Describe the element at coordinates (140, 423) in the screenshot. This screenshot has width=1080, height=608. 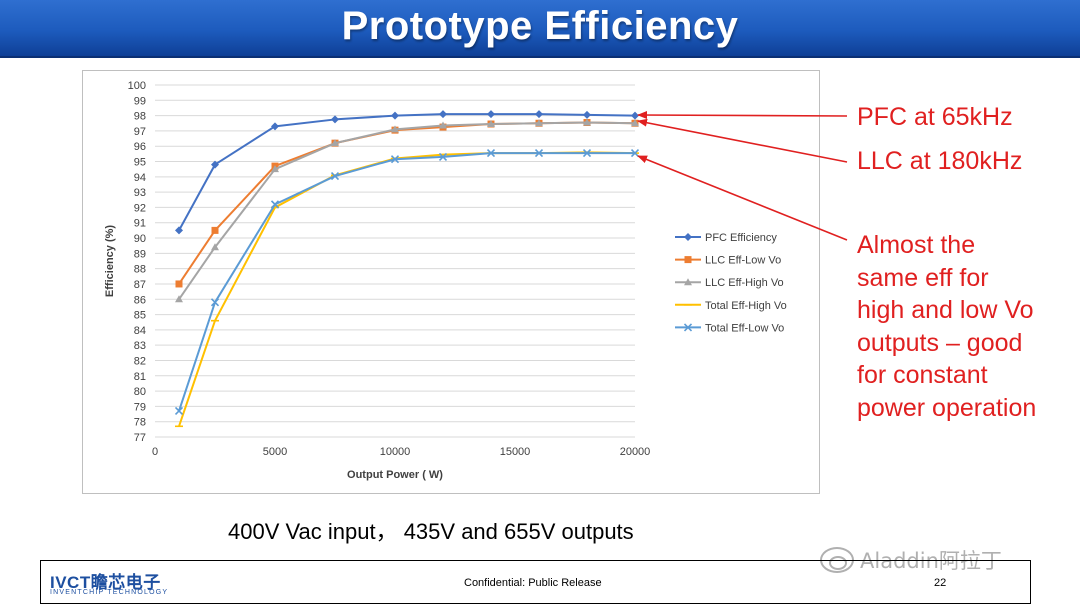
I see `y-tick-label: 78` at that location.